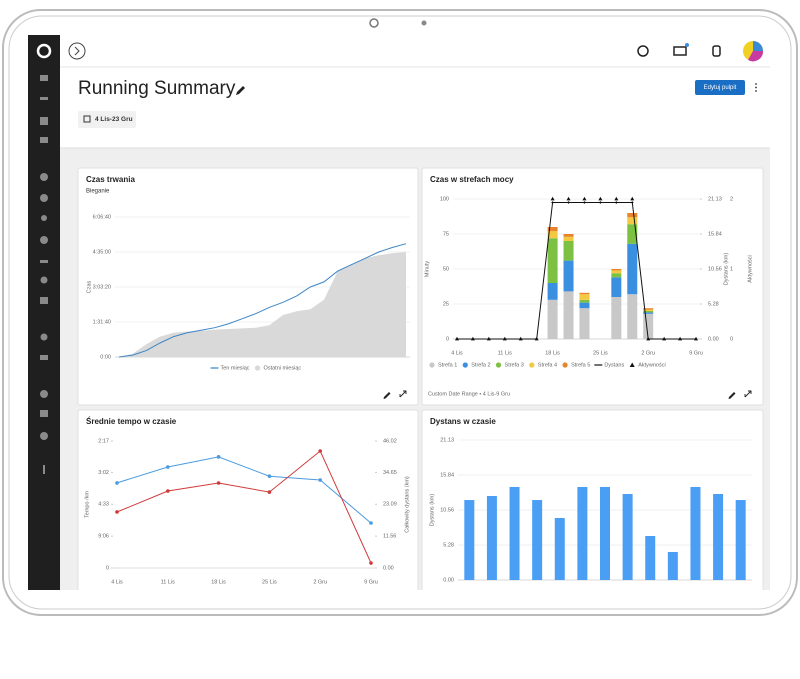 This screenshot has width=800, height=679. What do you see at coordinates (514, 365) in the screenshot?
I see `legend-label: Strefa 3` at bounding box center [514, 365].